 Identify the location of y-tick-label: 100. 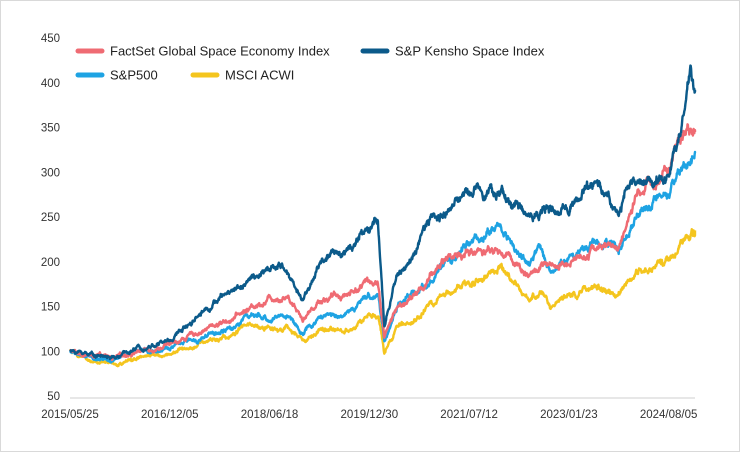
(50, 352).